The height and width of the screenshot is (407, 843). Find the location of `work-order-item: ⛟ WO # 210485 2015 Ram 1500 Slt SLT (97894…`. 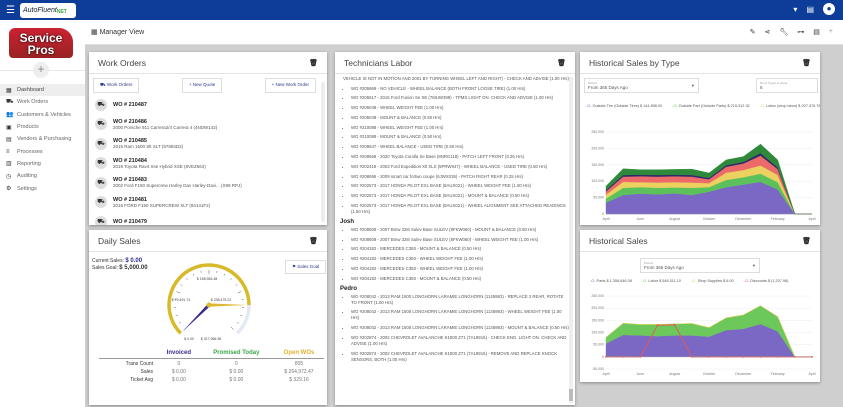

work-order-item: ⛟ WO # 210485 2015 Ram 1500 Slt SLT (97894… is located at coordinates (208, 144).